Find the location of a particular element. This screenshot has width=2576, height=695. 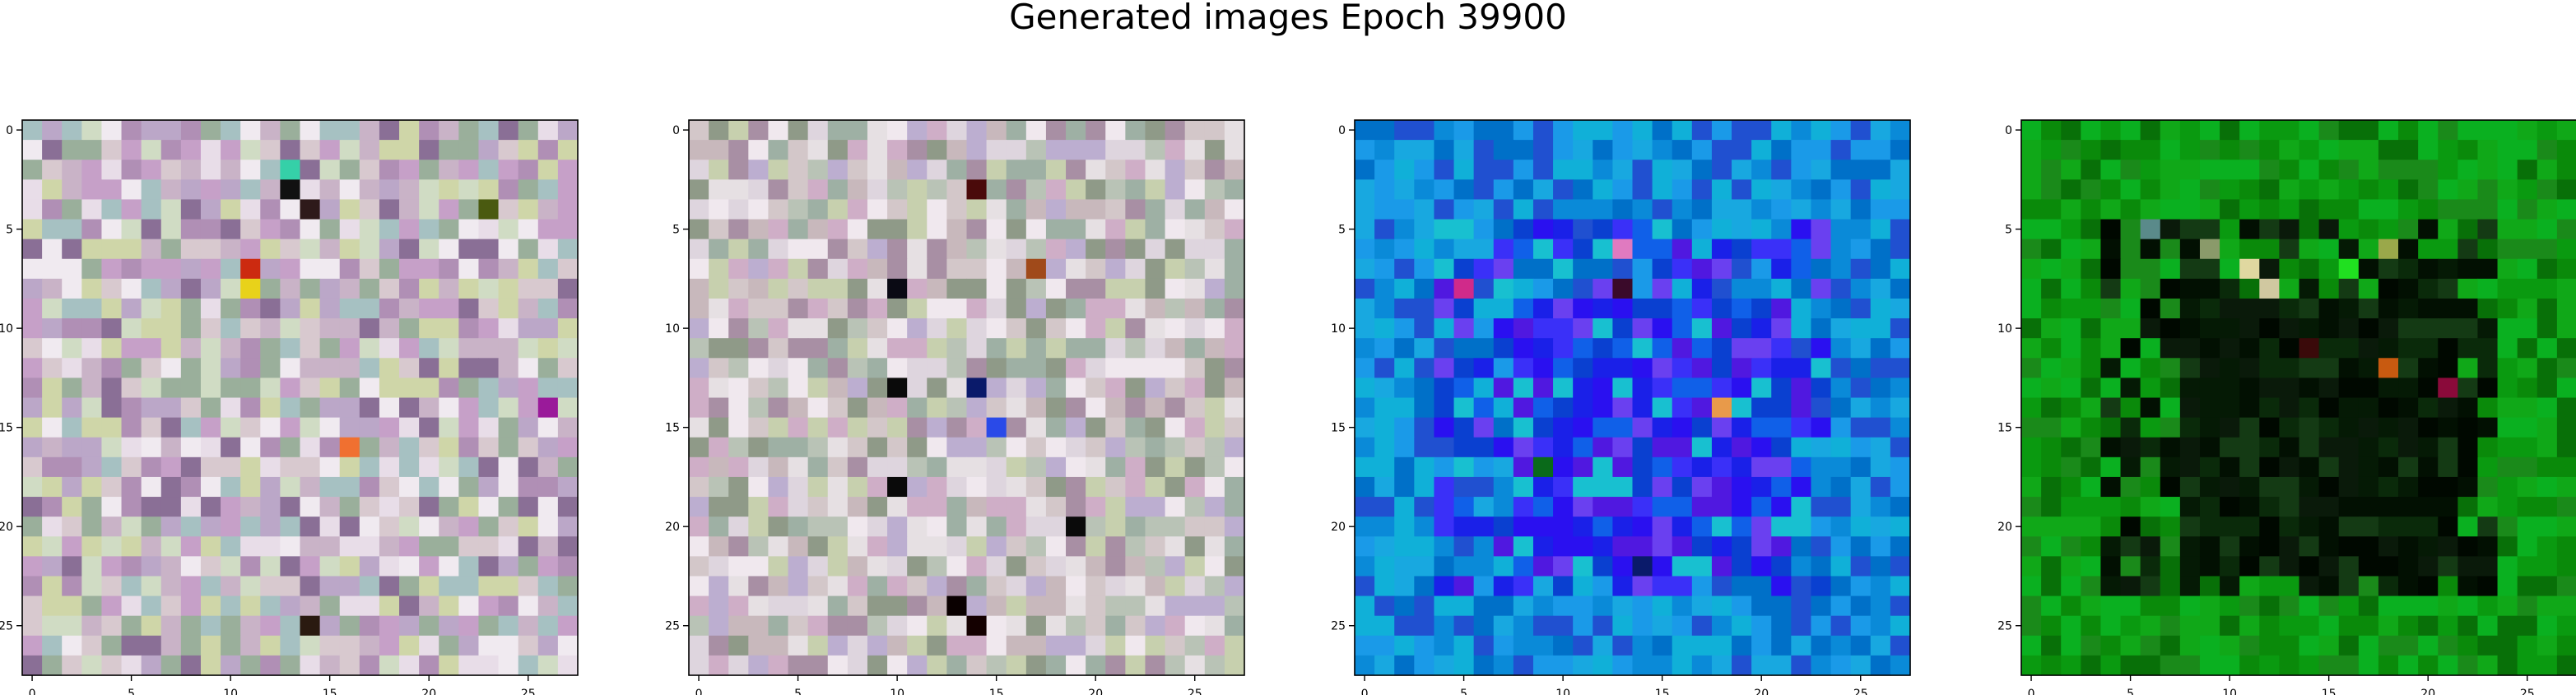

x-tick-label: 5 is located at coordinates (1463, 691).